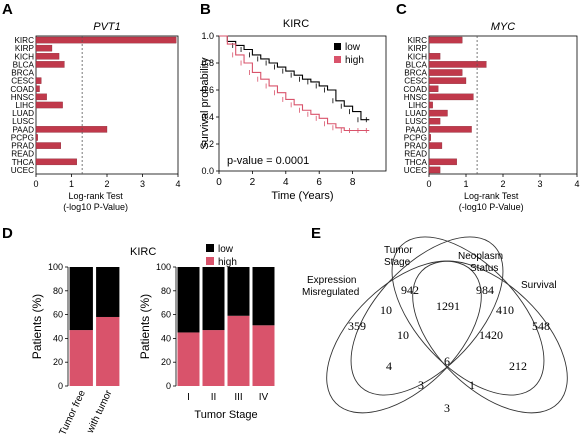  Describe the element at coordinates (386, 310) in the screenshot. I see `venn-count-expr-tumor: 10` at that location.